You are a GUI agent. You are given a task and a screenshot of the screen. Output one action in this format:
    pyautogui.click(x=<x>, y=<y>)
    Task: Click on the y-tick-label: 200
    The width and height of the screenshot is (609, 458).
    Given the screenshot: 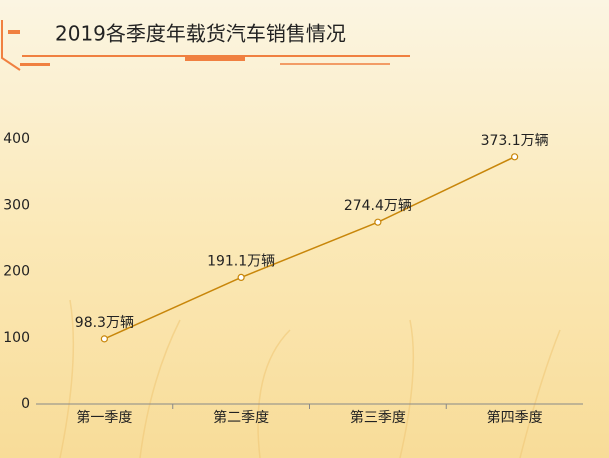 What is the action you would take?
    pyautogui.click(x=16, y=272)
    